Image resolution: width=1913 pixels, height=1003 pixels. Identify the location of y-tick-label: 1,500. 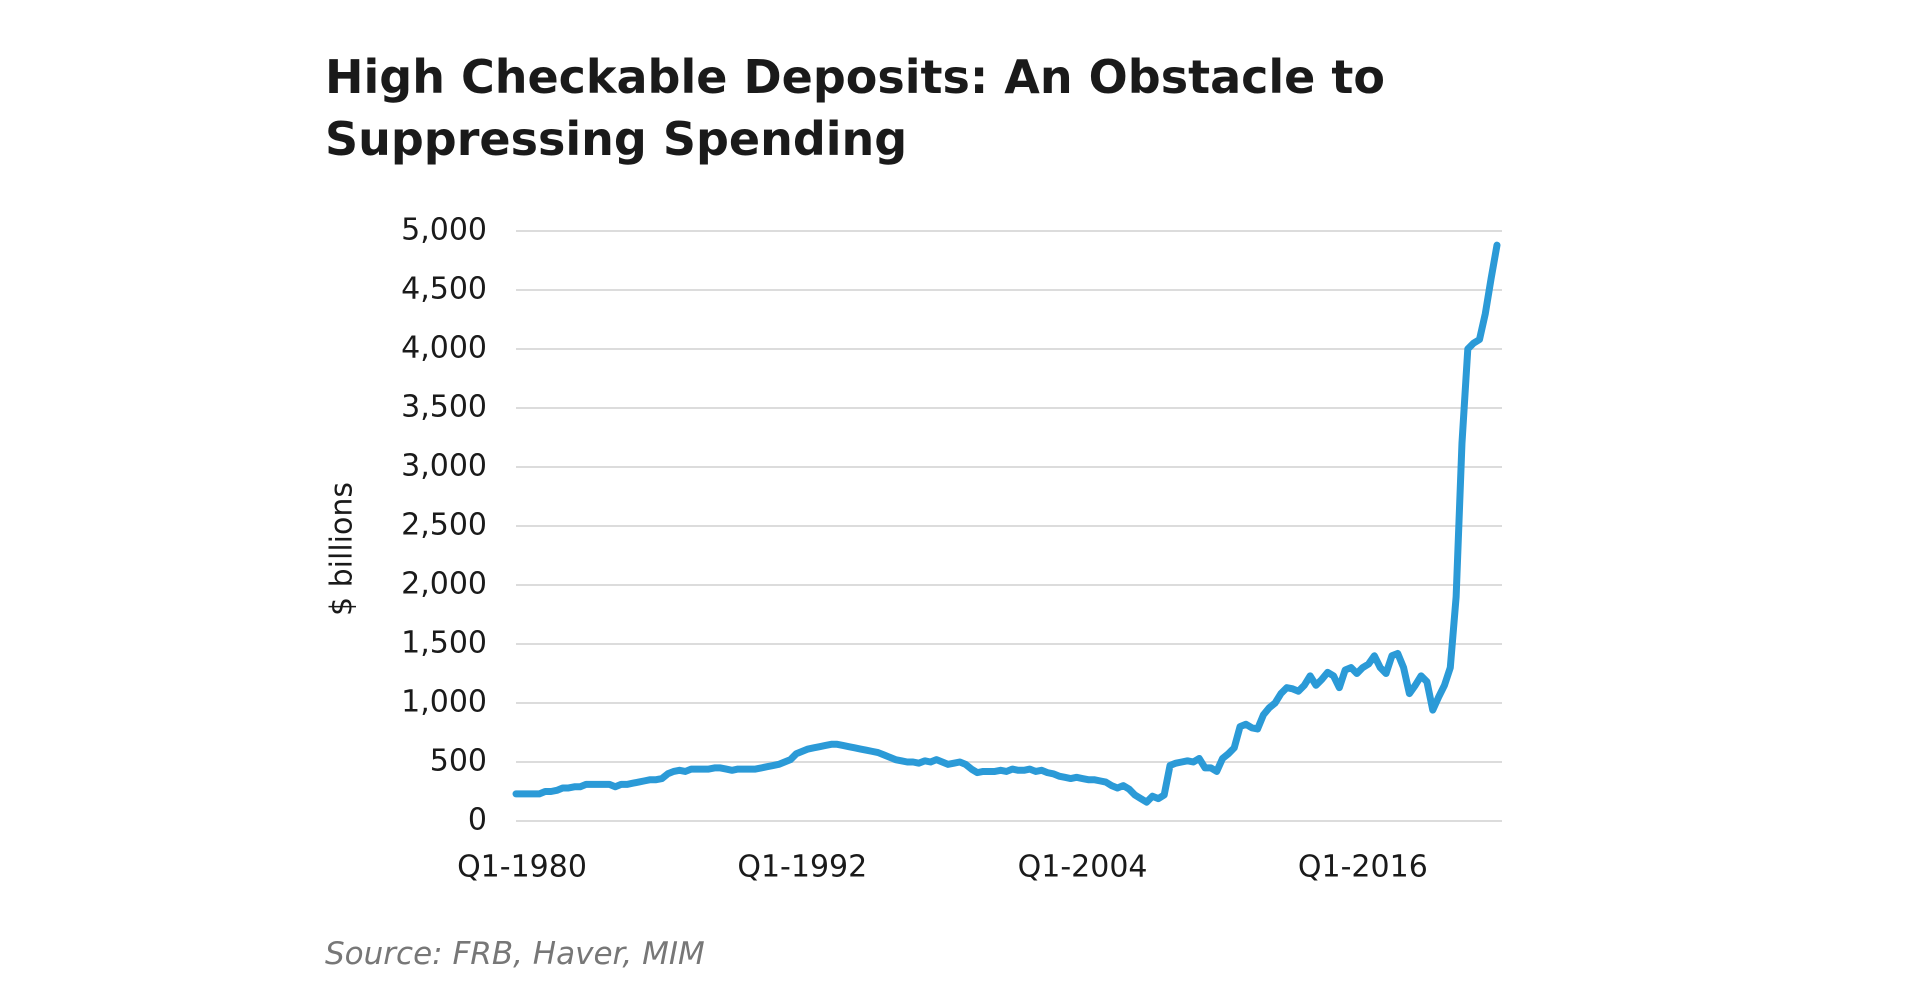
(444, 643).